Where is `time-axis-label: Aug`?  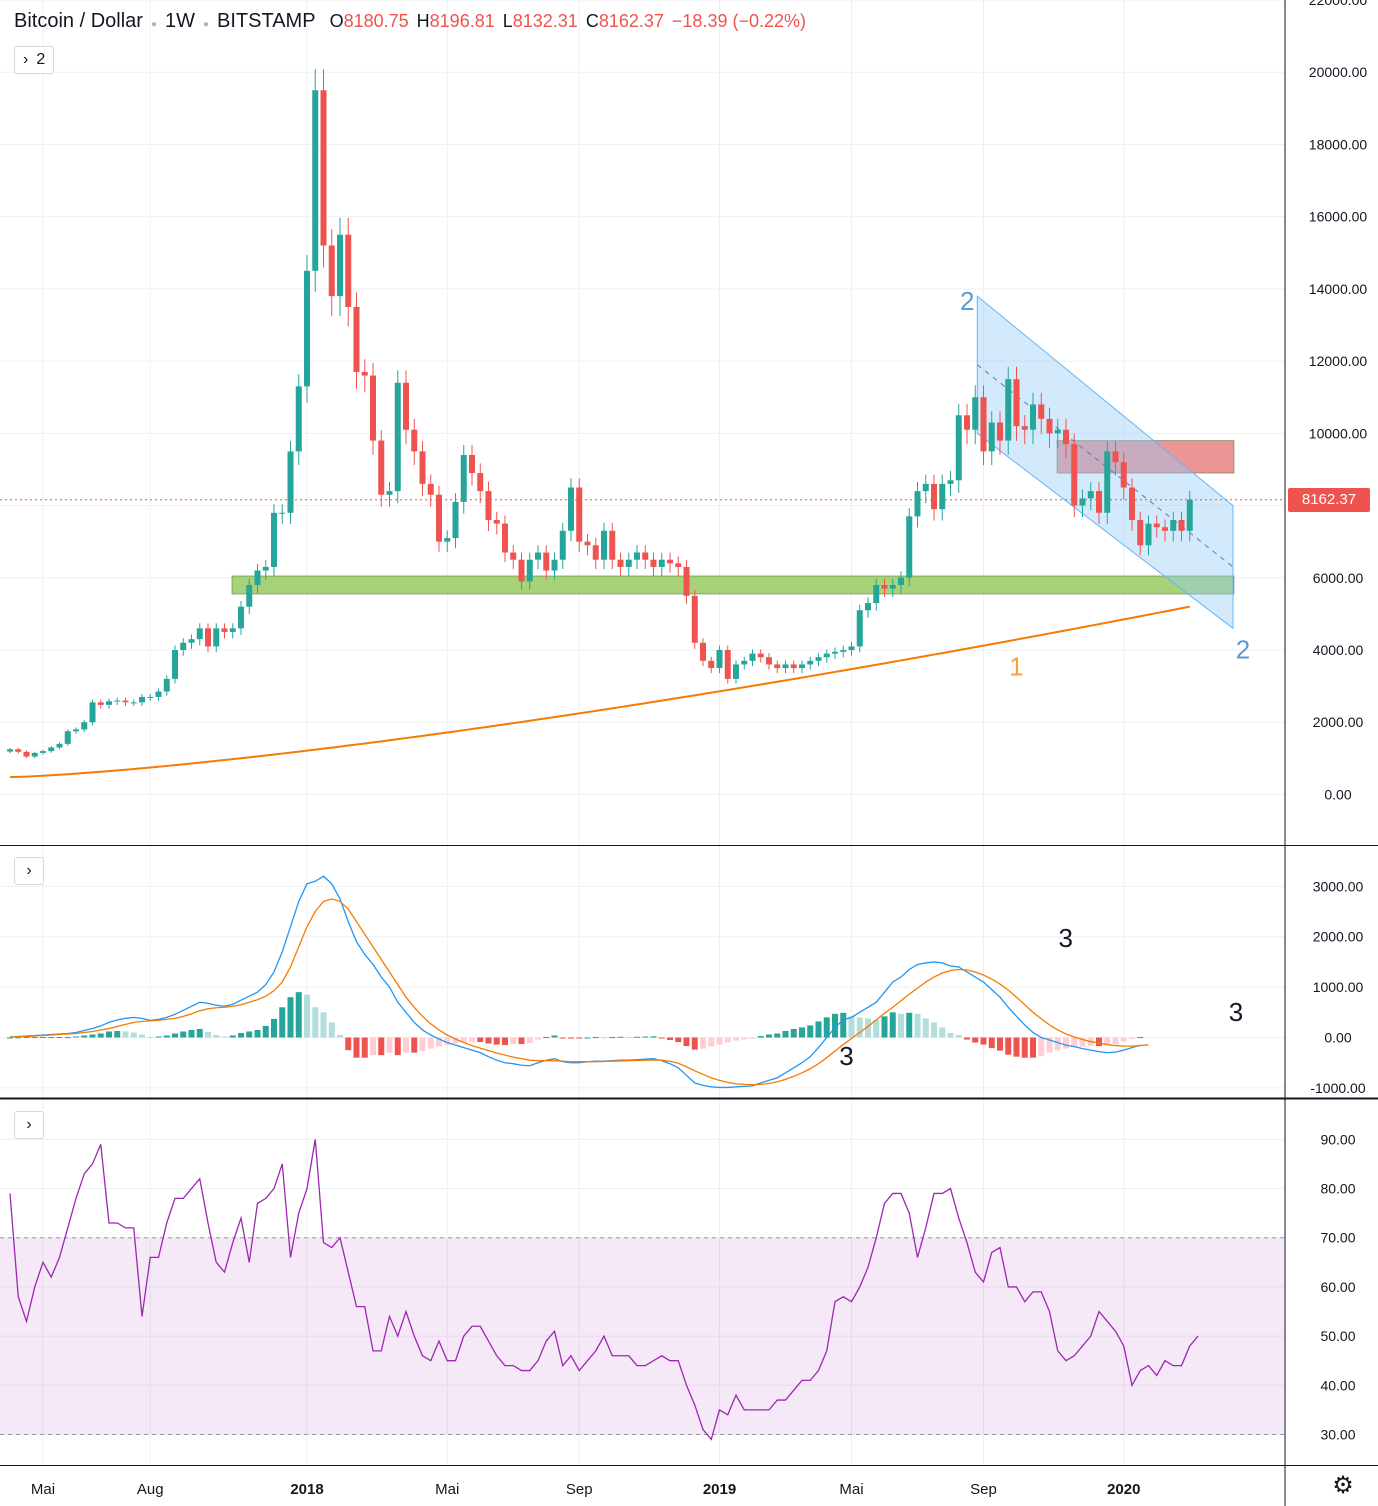
time-axis-label: Aug is located at coordinates (150, 1489).